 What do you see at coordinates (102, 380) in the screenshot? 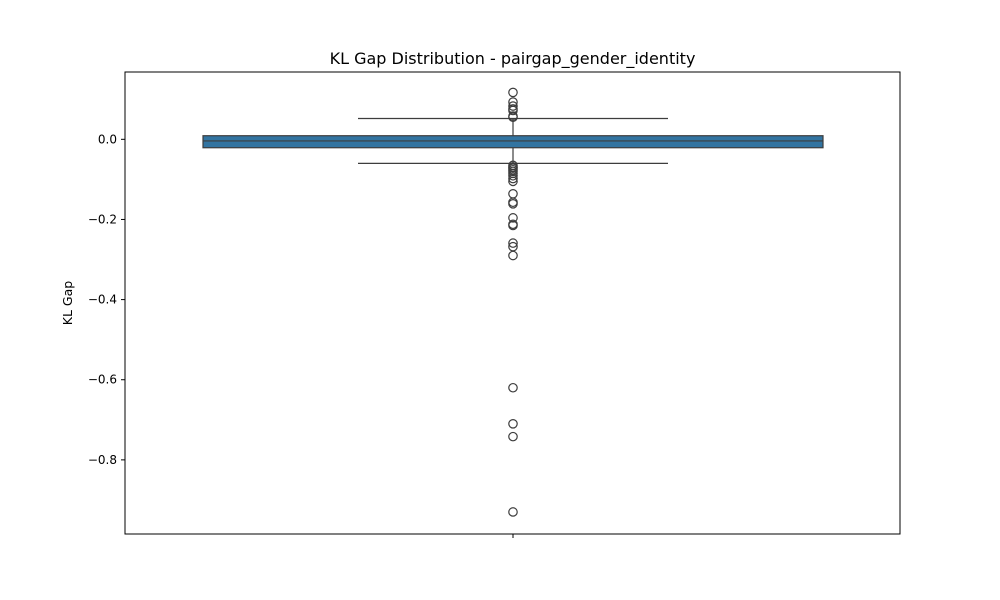
I see `y-tick-label: −0.6` at bounding box center [102, 380].